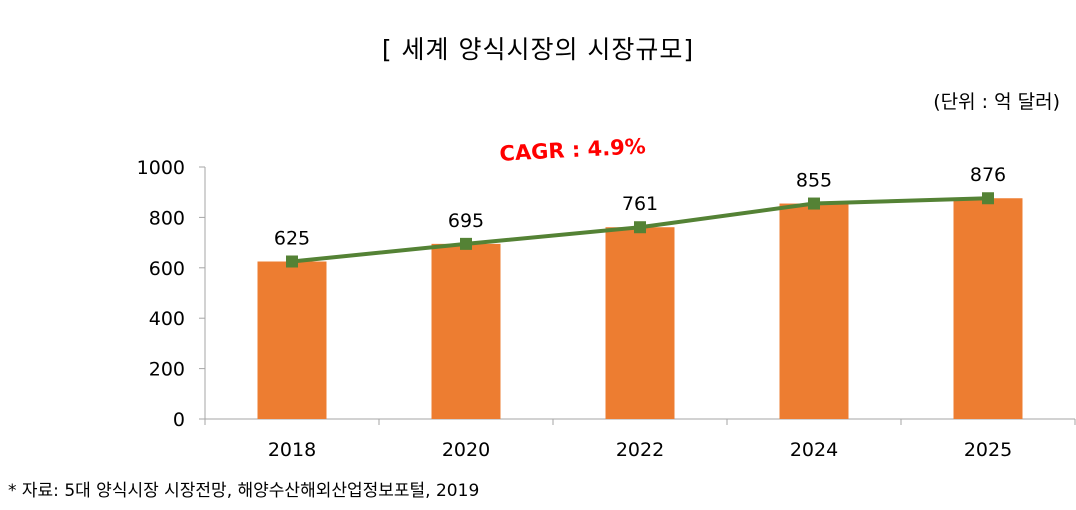  Describe the element at coordinates (167, 269) in the screenshot. I see `y-tick-label: 600` at that location.